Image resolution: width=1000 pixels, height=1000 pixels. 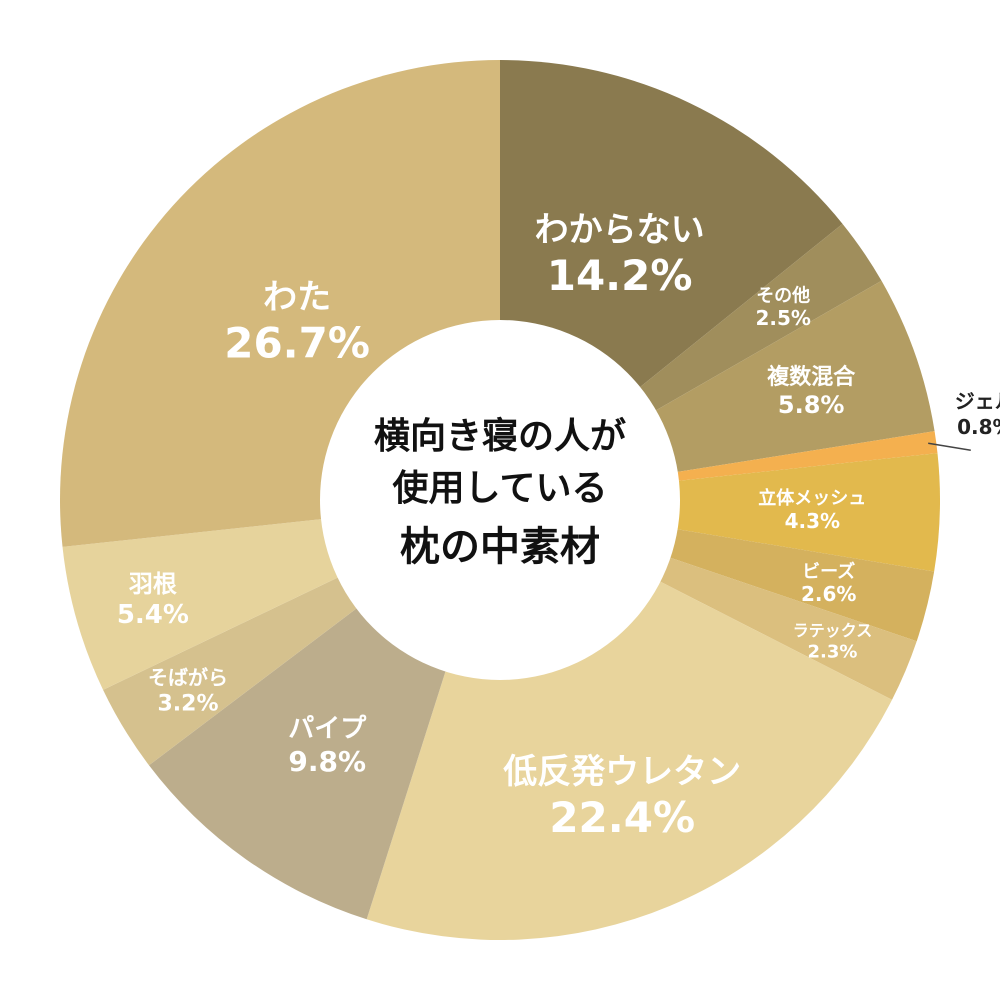 What do you see at coordinates (153, 584) in the screenshot?
I see `slice-label-10: 羽根` at bounding box center [153, 584].